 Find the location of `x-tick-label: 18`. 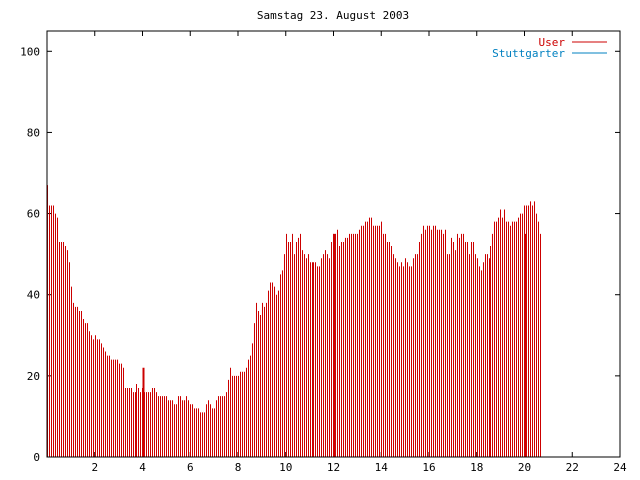

x-tick-label: 18 is located at coordinates (476, 467).